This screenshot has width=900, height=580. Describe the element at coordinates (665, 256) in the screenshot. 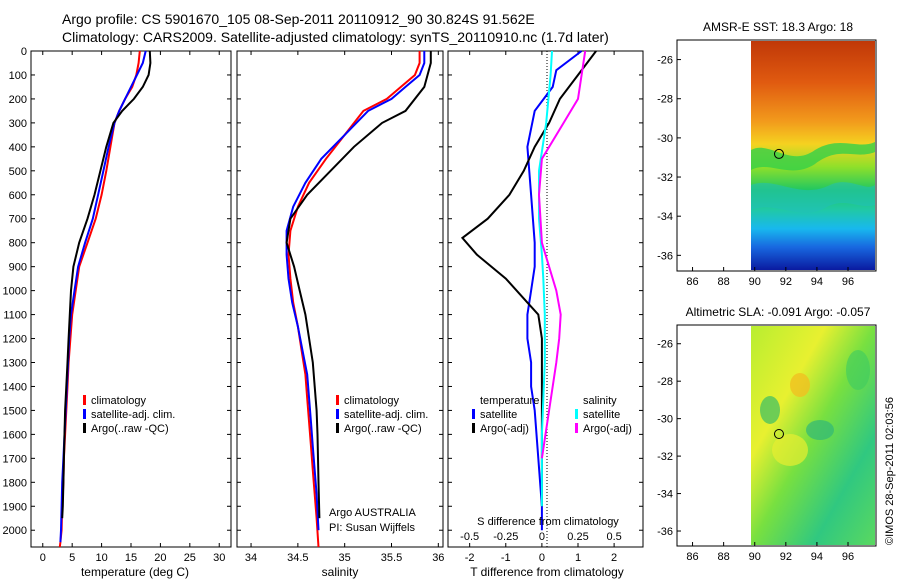

I see `map-y-tick-label: -36` at that location.